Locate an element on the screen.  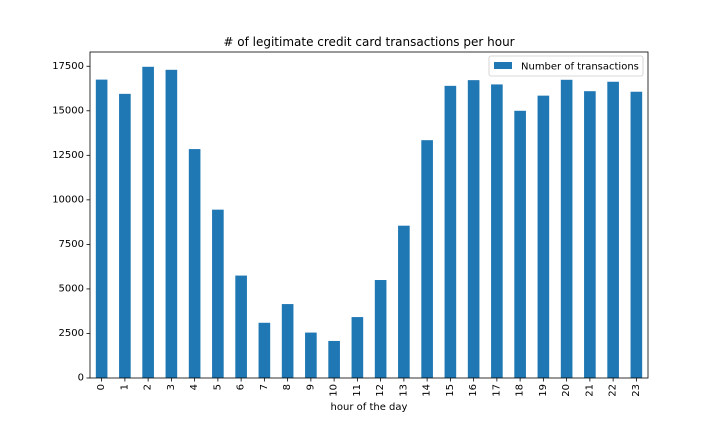
x-axis-label: hour of the day is located at coordinates (369, 407).